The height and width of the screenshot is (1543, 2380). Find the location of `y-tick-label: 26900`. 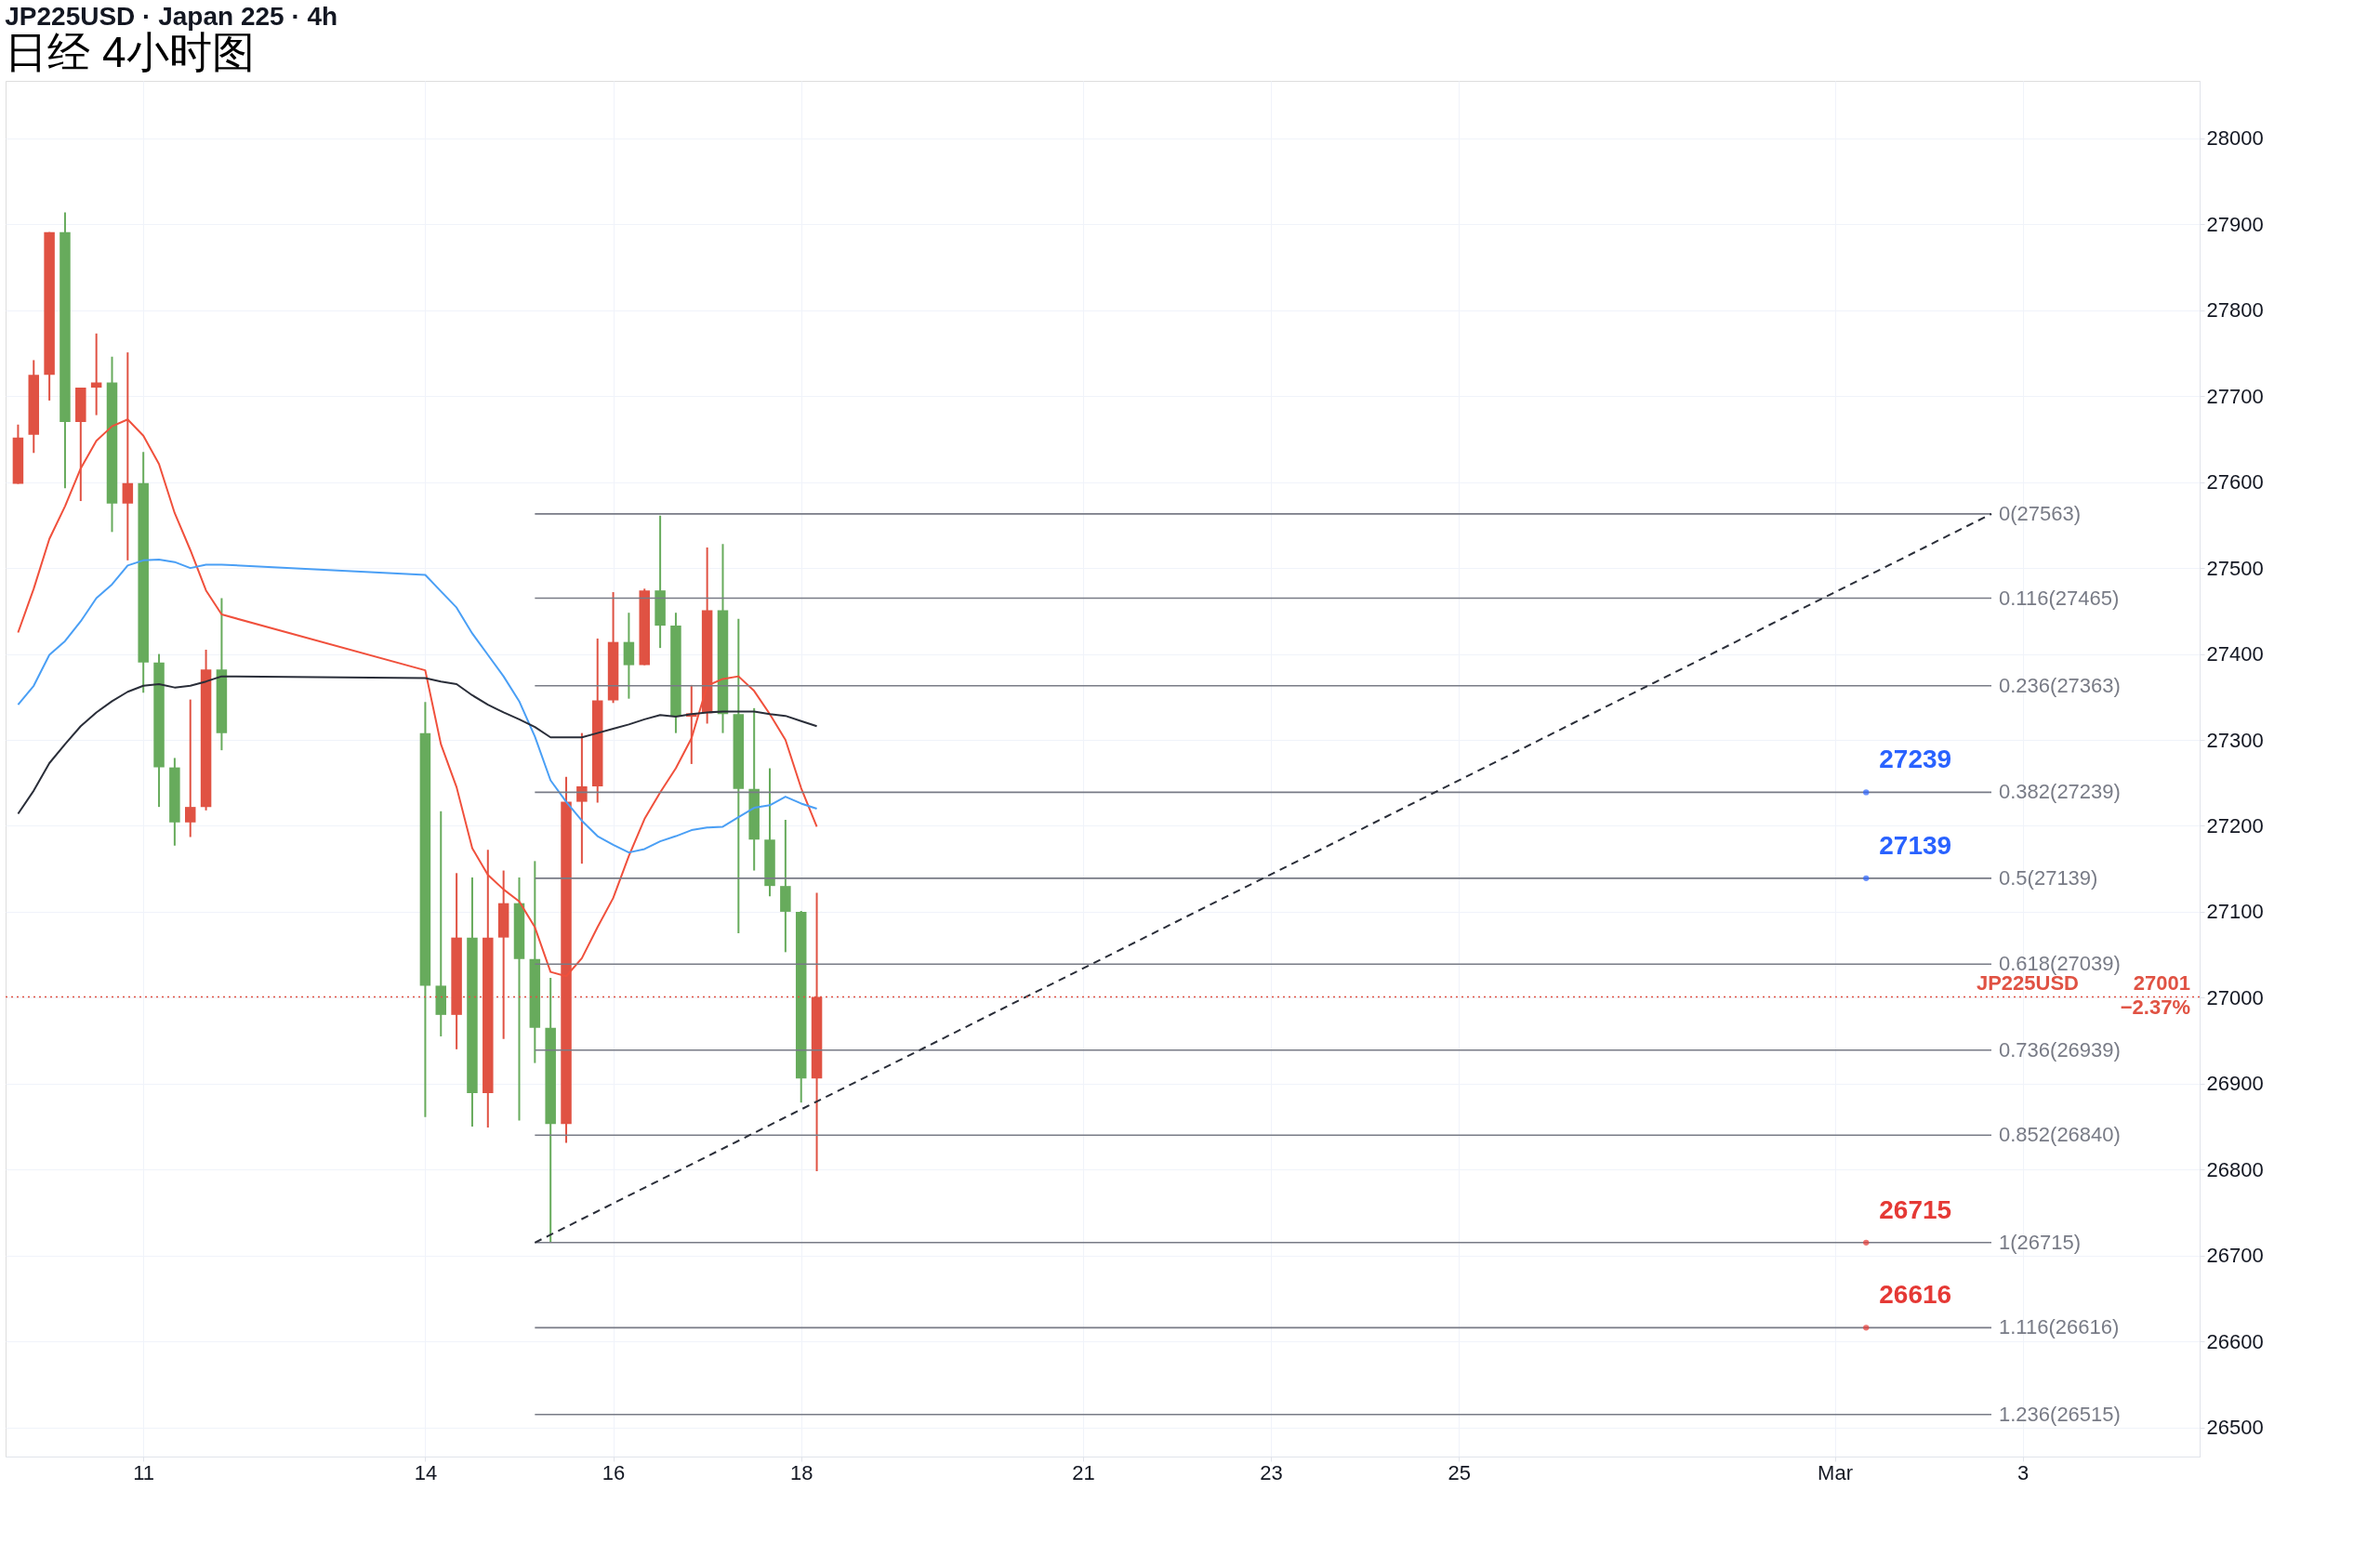

y-tick-label: 26900 is located at coordinates (2235, 1084).